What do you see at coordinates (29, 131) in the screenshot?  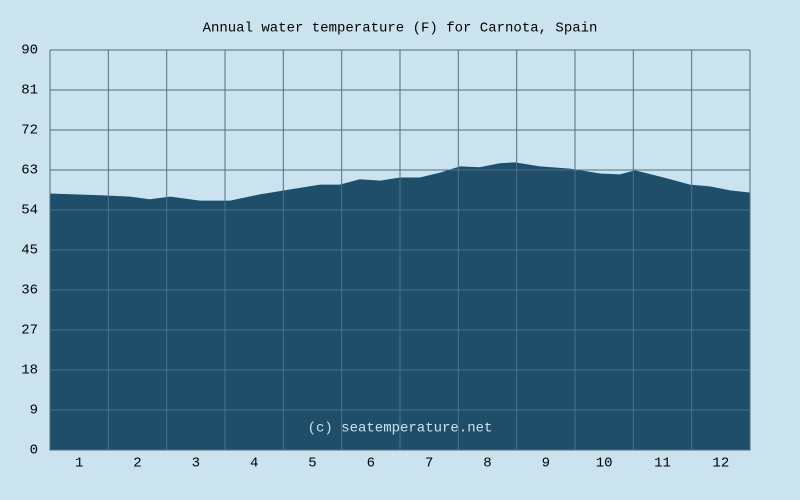 I see `y-tick-label: 72` at bounding box center [29, 131].